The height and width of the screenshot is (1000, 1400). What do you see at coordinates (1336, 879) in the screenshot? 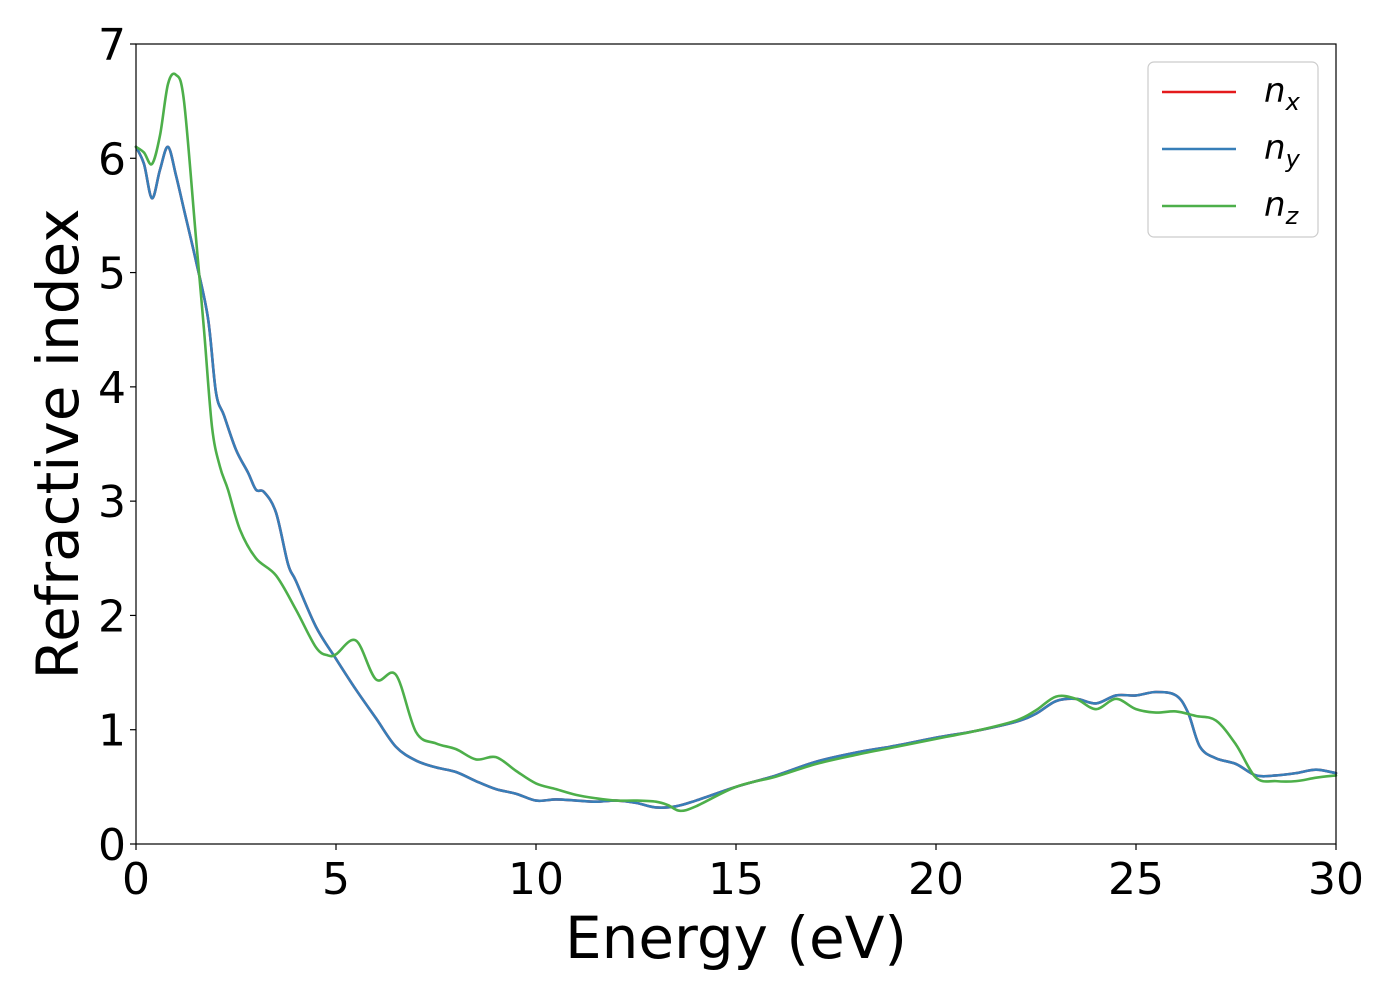
I see `x-tick-label: 30` at bounding box center [1336, 879].